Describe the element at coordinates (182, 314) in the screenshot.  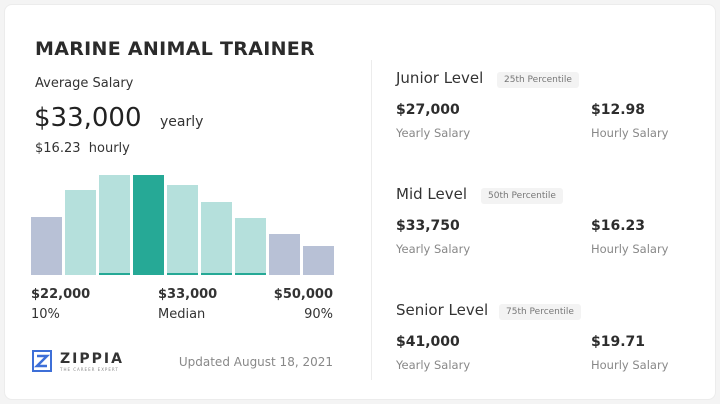
I see `label-median-pct: Median` at that location.